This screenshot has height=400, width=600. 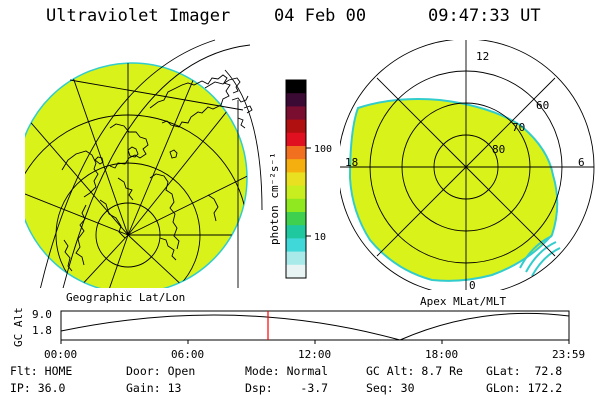 I want to click on colorbar-frame, so click(x=296, y=179).